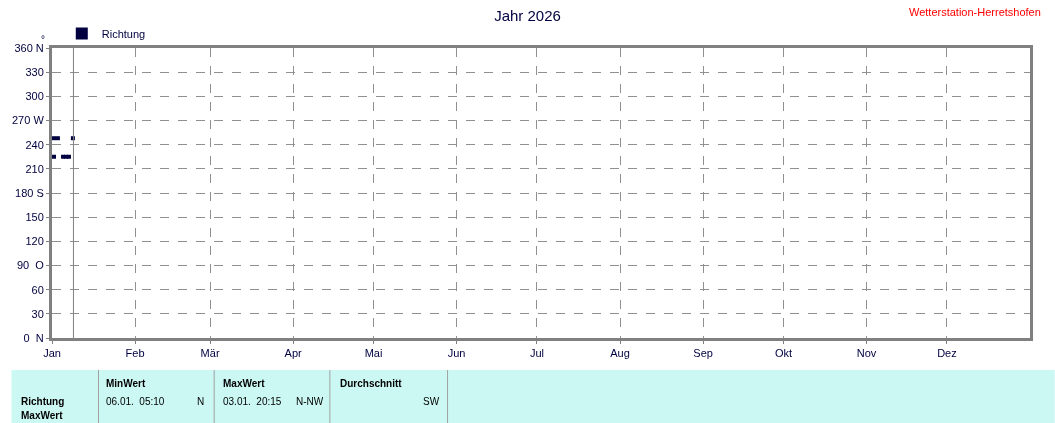 This screenshot has width=1055, height=423. I want to click on y-tick-label: 90 O, so click(30, 265).